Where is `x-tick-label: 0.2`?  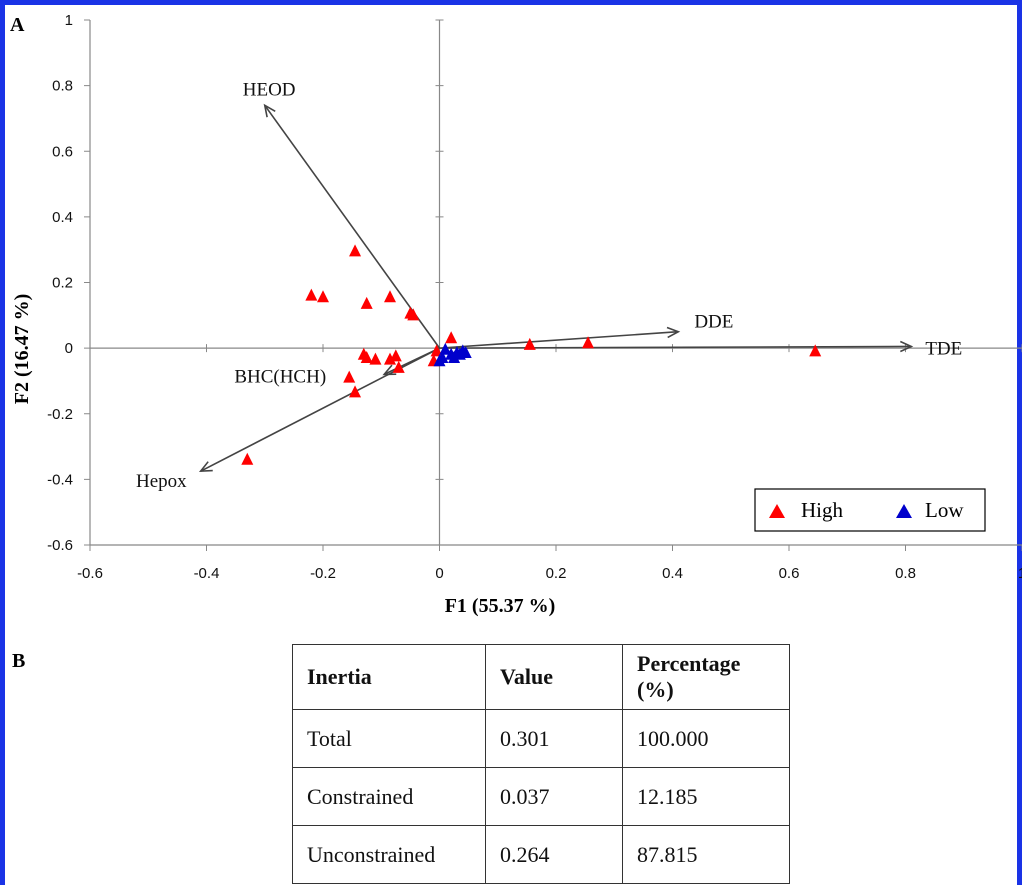 x-tick-label: 0.2 is located at coordinates (556, 573).